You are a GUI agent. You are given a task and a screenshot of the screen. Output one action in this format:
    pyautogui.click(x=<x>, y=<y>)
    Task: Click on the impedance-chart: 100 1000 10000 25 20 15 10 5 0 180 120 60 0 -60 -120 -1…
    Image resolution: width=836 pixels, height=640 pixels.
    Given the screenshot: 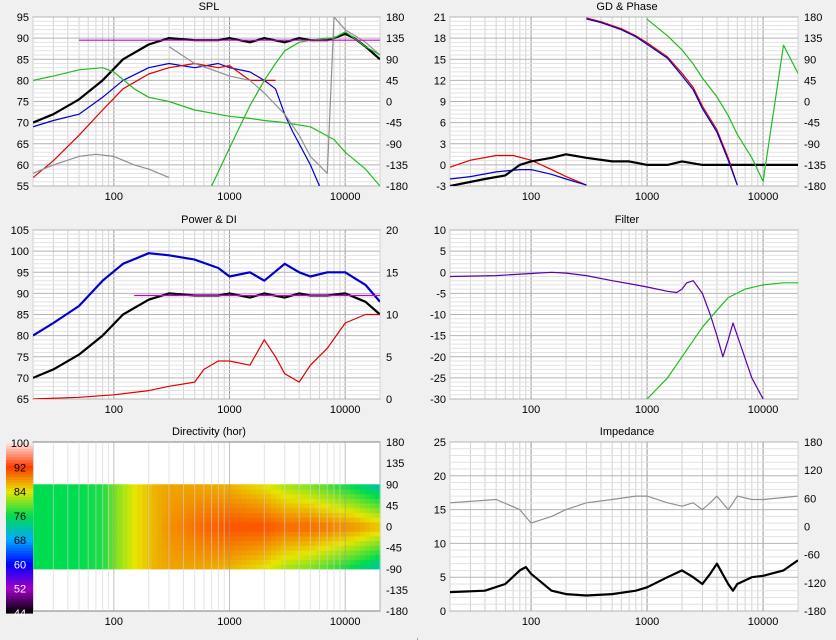 What is the action you would take?
    pyautogui.click(x=630, y=532)
    